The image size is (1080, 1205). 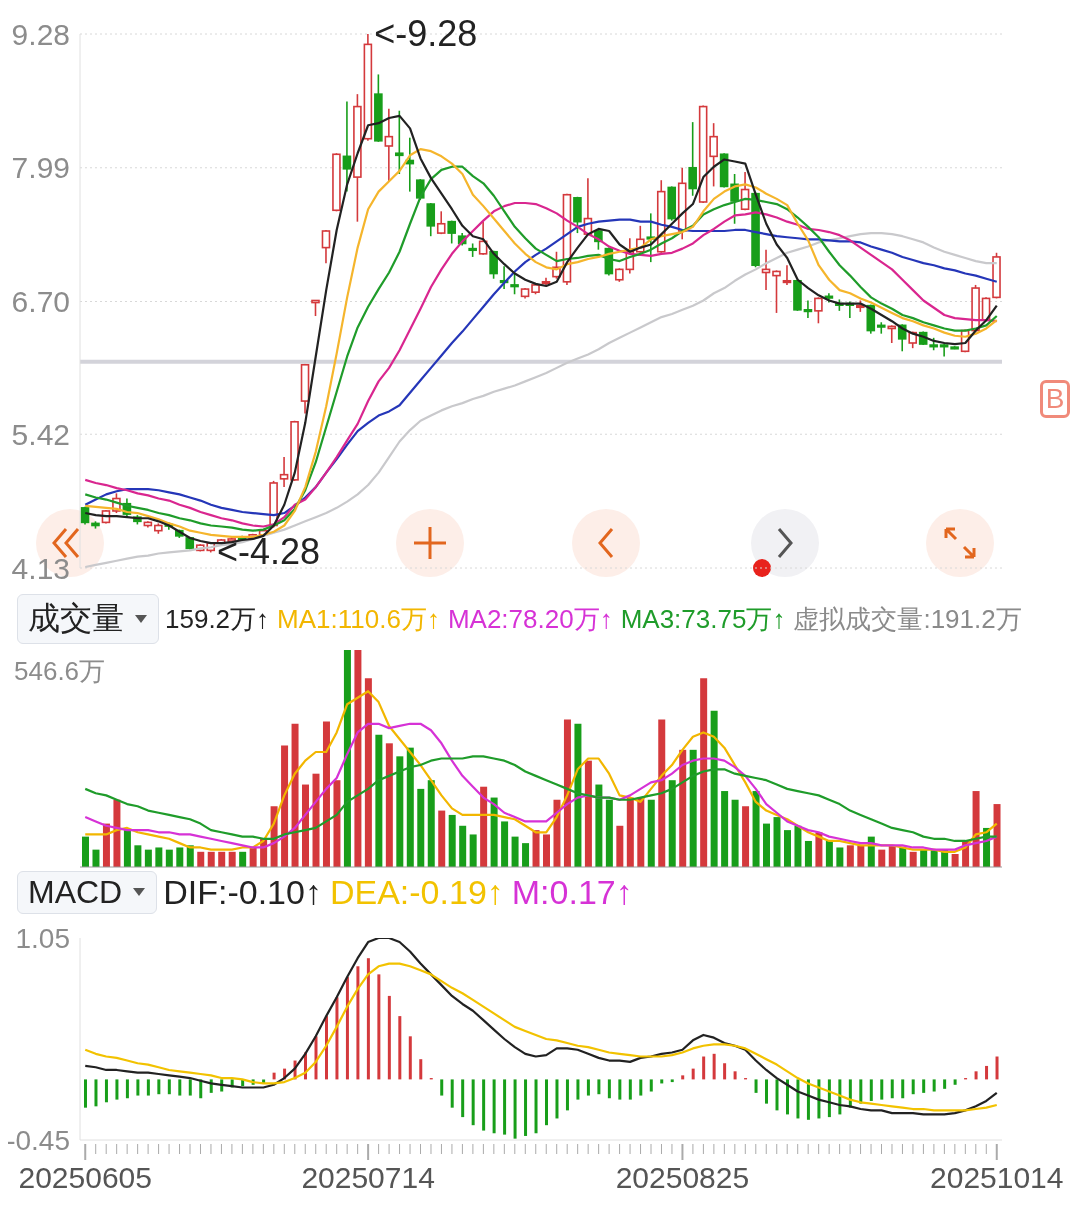 What do you see at coordinates (85, 1177) in the screenshot?
I see `x-tick-label: 20250605` at bounding box center [85, 1177].